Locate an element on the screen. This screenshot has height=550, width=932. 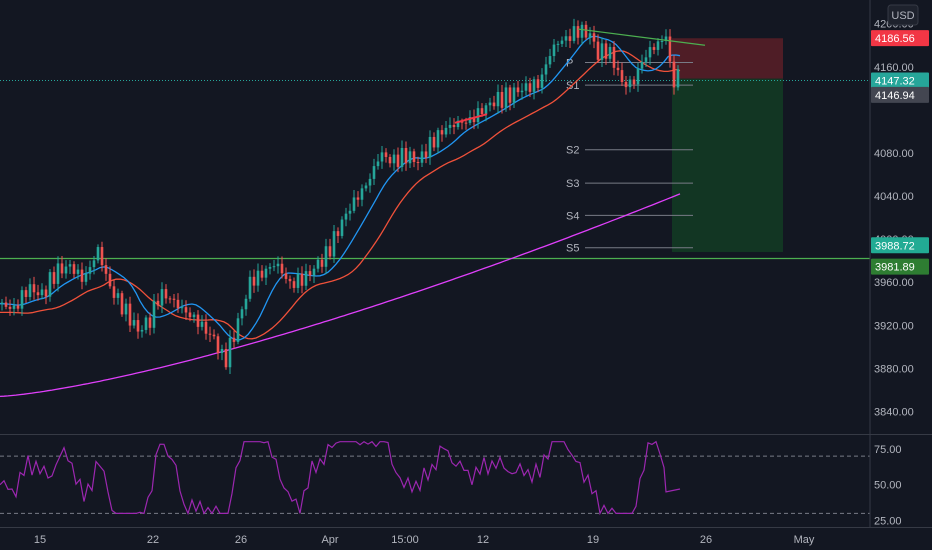
drawn-red-segment is located at coordinates (471, 118).